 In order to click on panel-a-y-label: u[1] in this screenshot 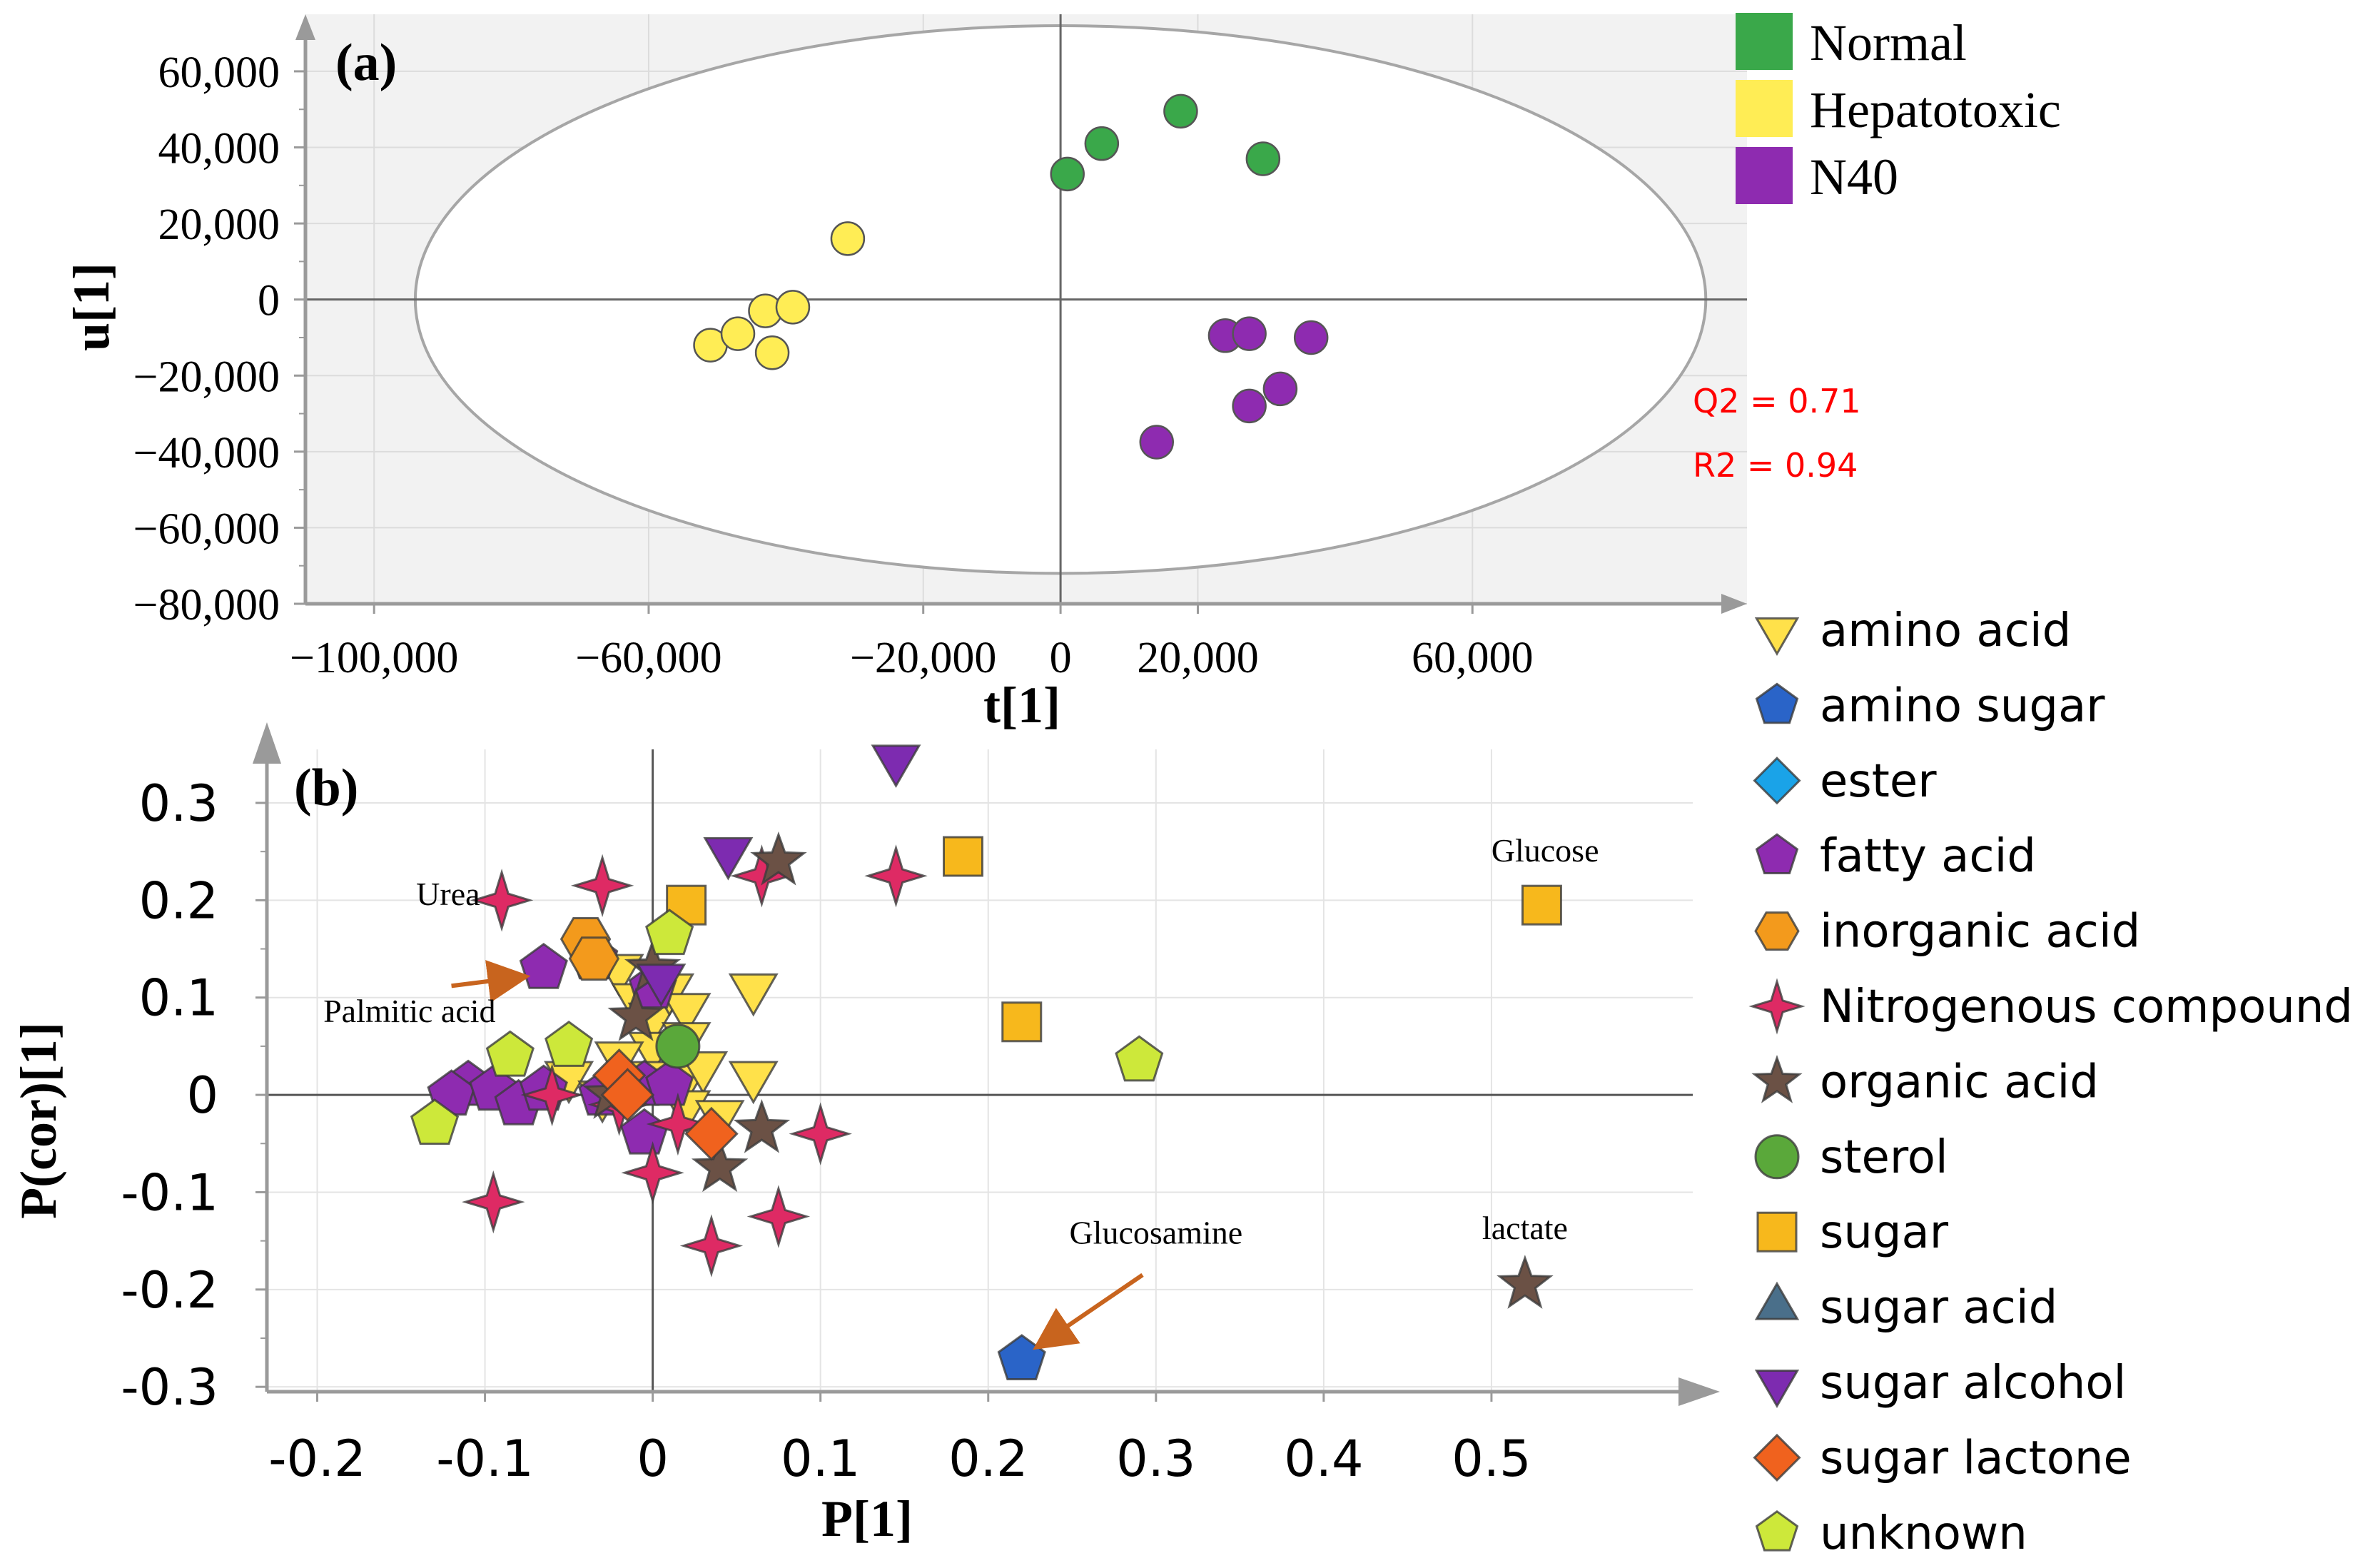, I will do `click(91, 307)`.